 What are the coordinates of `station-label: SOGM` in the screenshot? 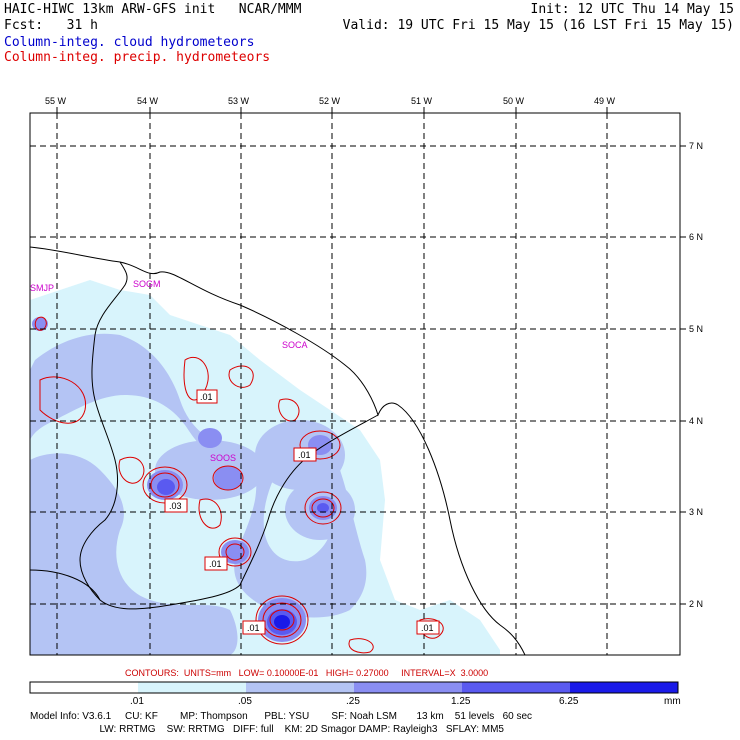 It's located at (147, 284).